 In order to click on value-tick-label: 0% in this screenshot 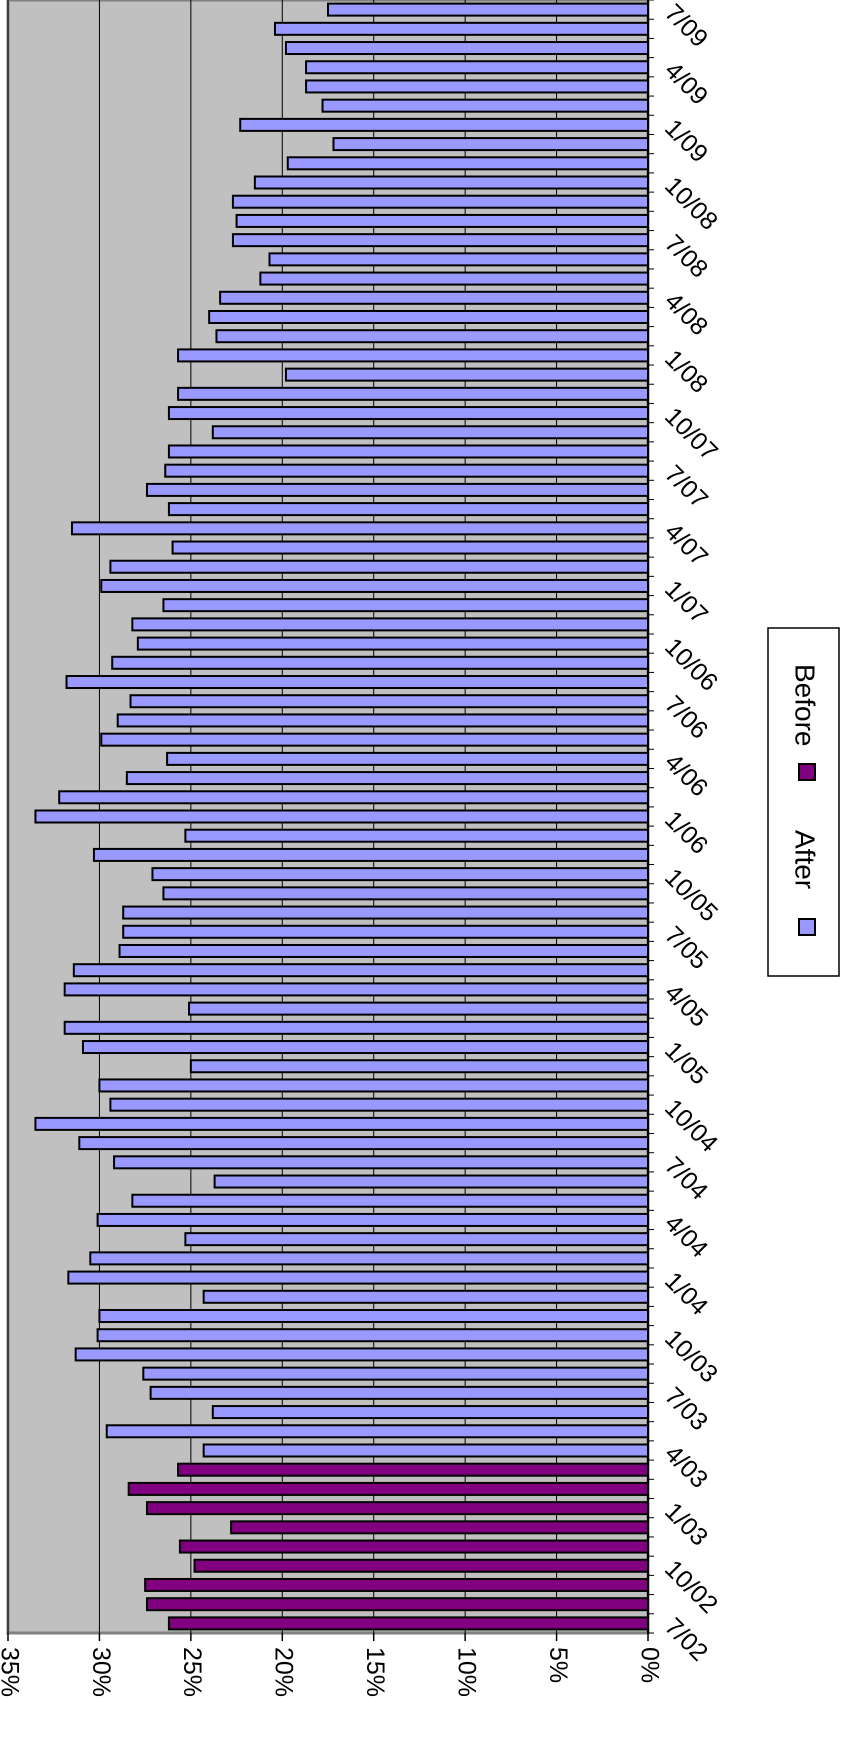, I will do `click(649, 1665)`.